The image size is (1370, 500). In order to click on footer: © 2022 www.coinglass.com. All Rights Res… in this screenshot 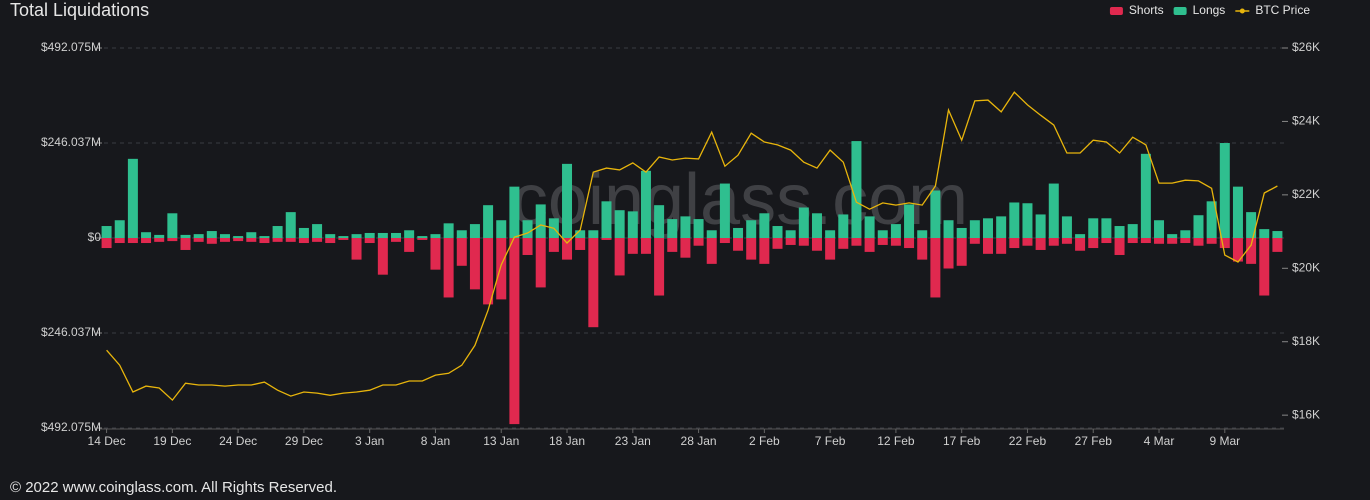, I will do `click(173, 487)`.